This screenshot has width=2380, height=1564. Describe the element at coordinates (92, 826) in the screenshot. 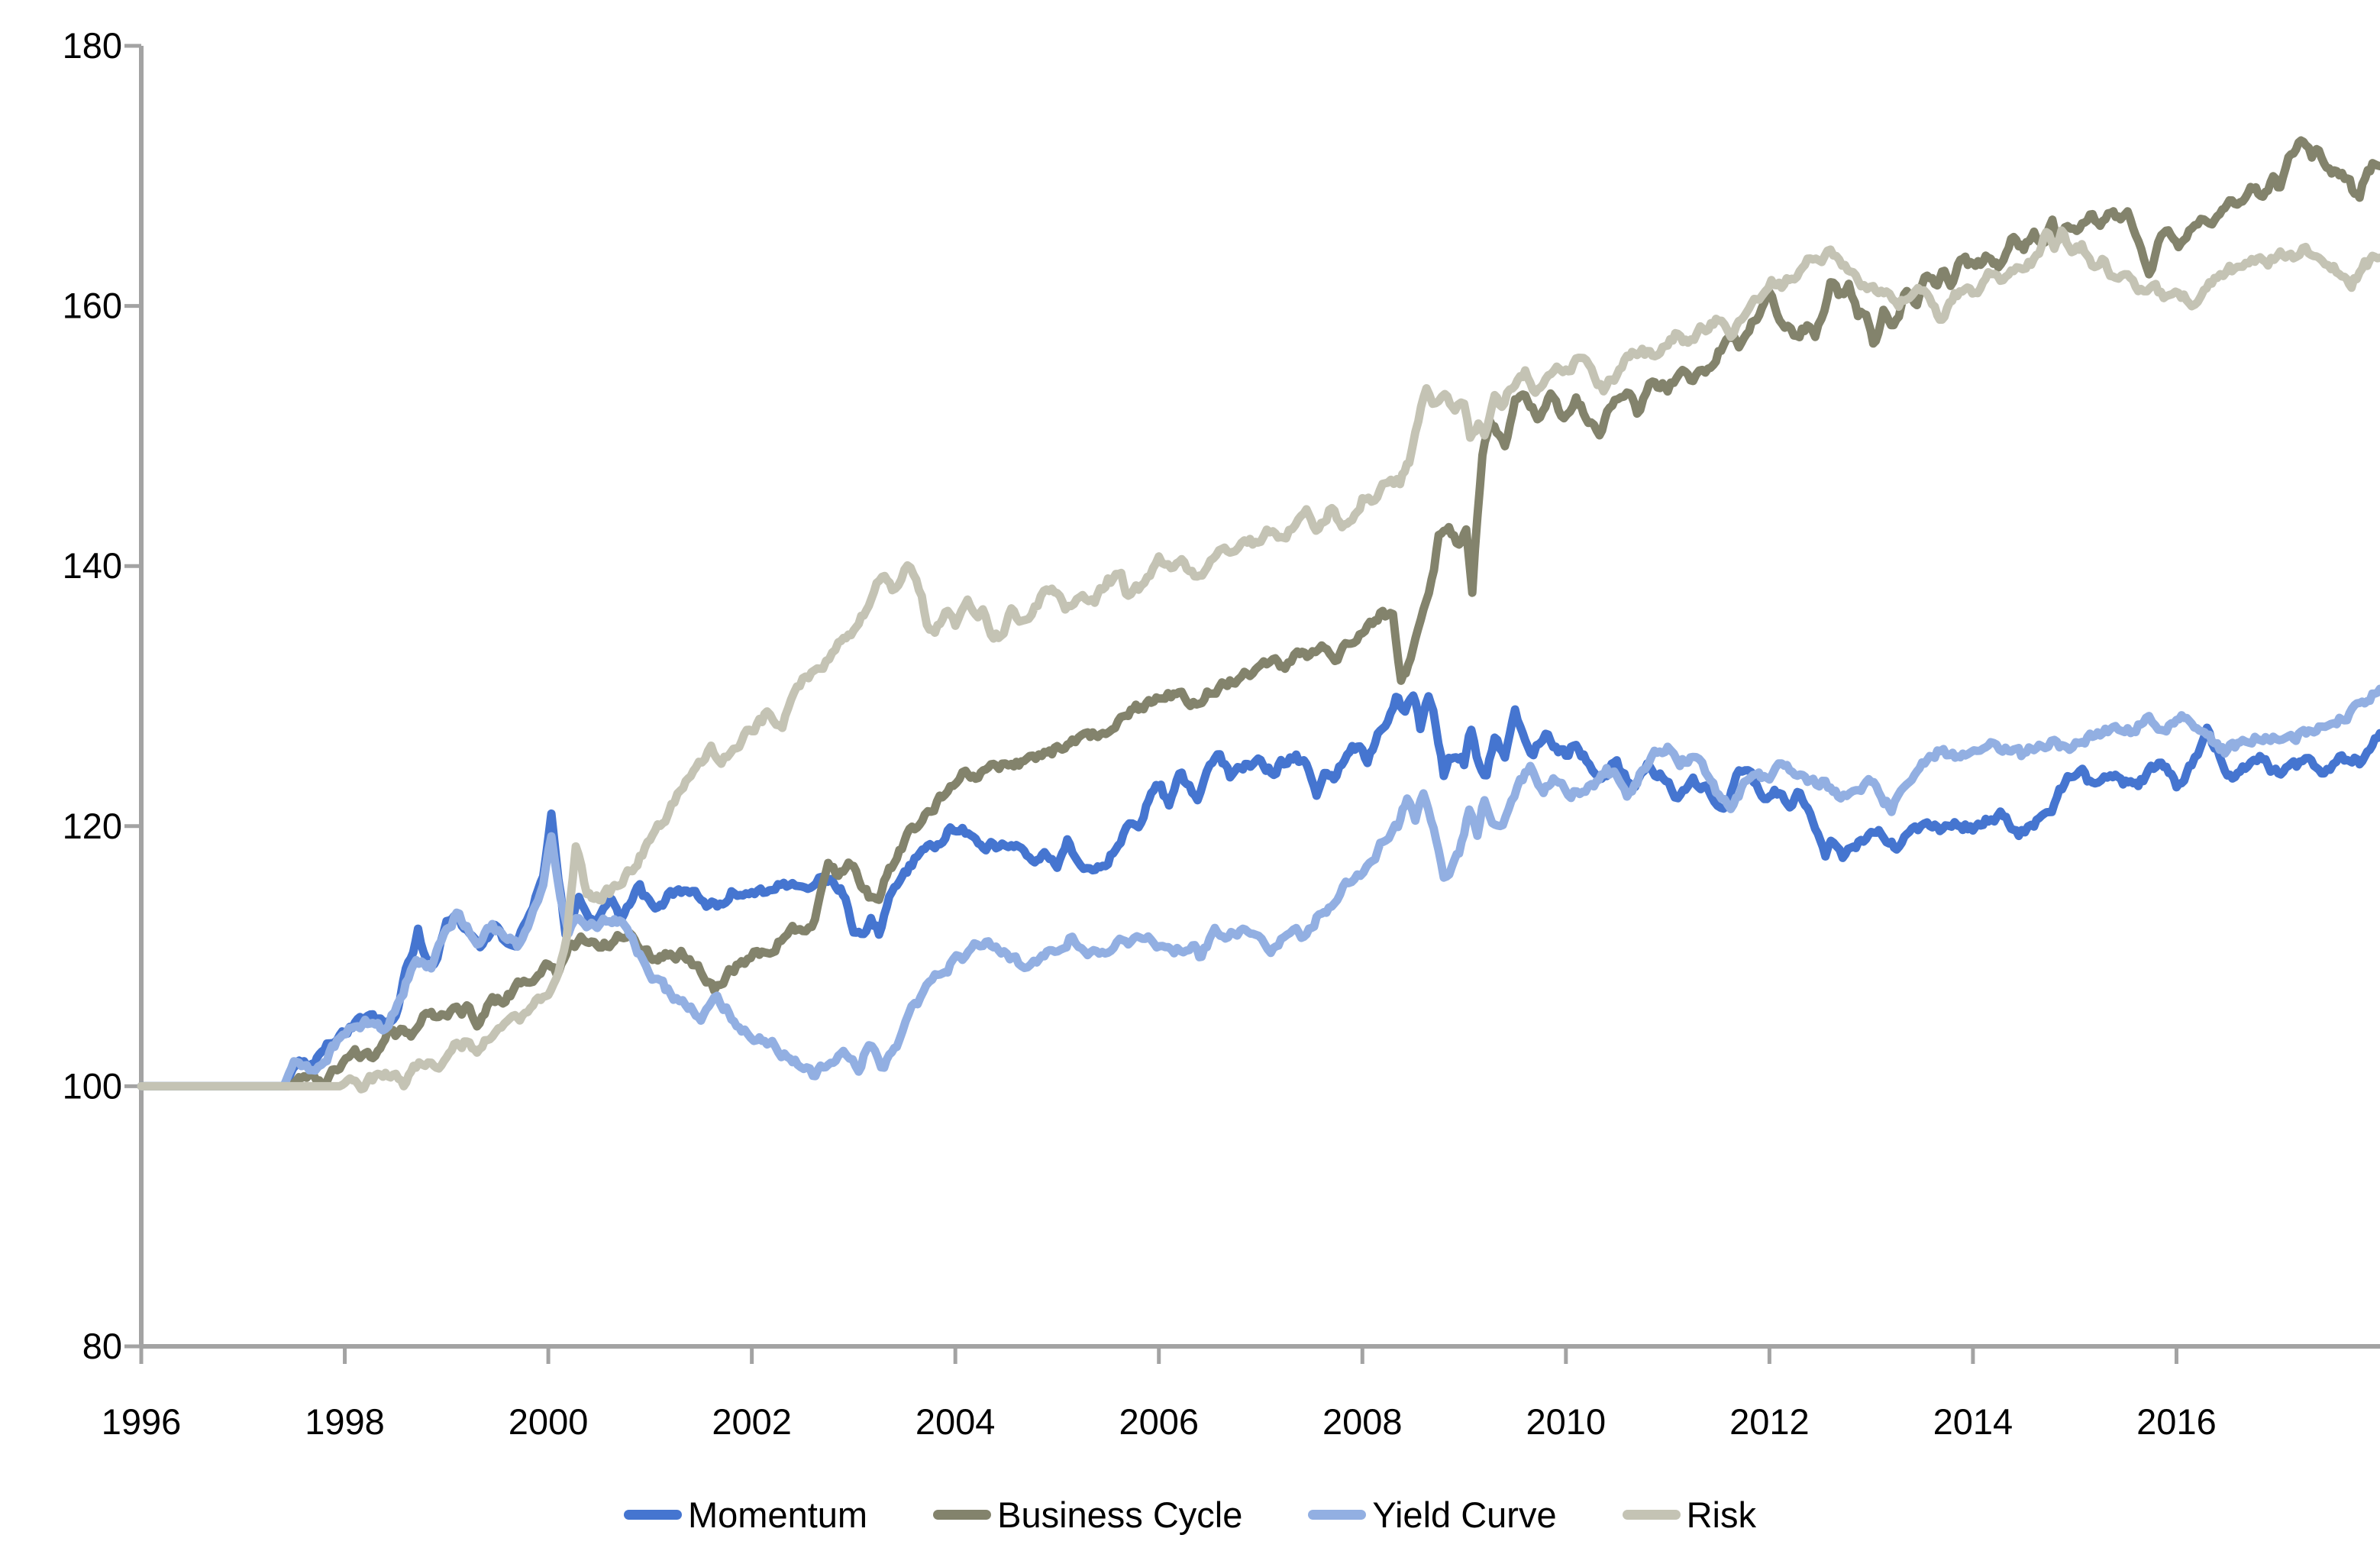

I see `y-tick-label: 120` at that location.